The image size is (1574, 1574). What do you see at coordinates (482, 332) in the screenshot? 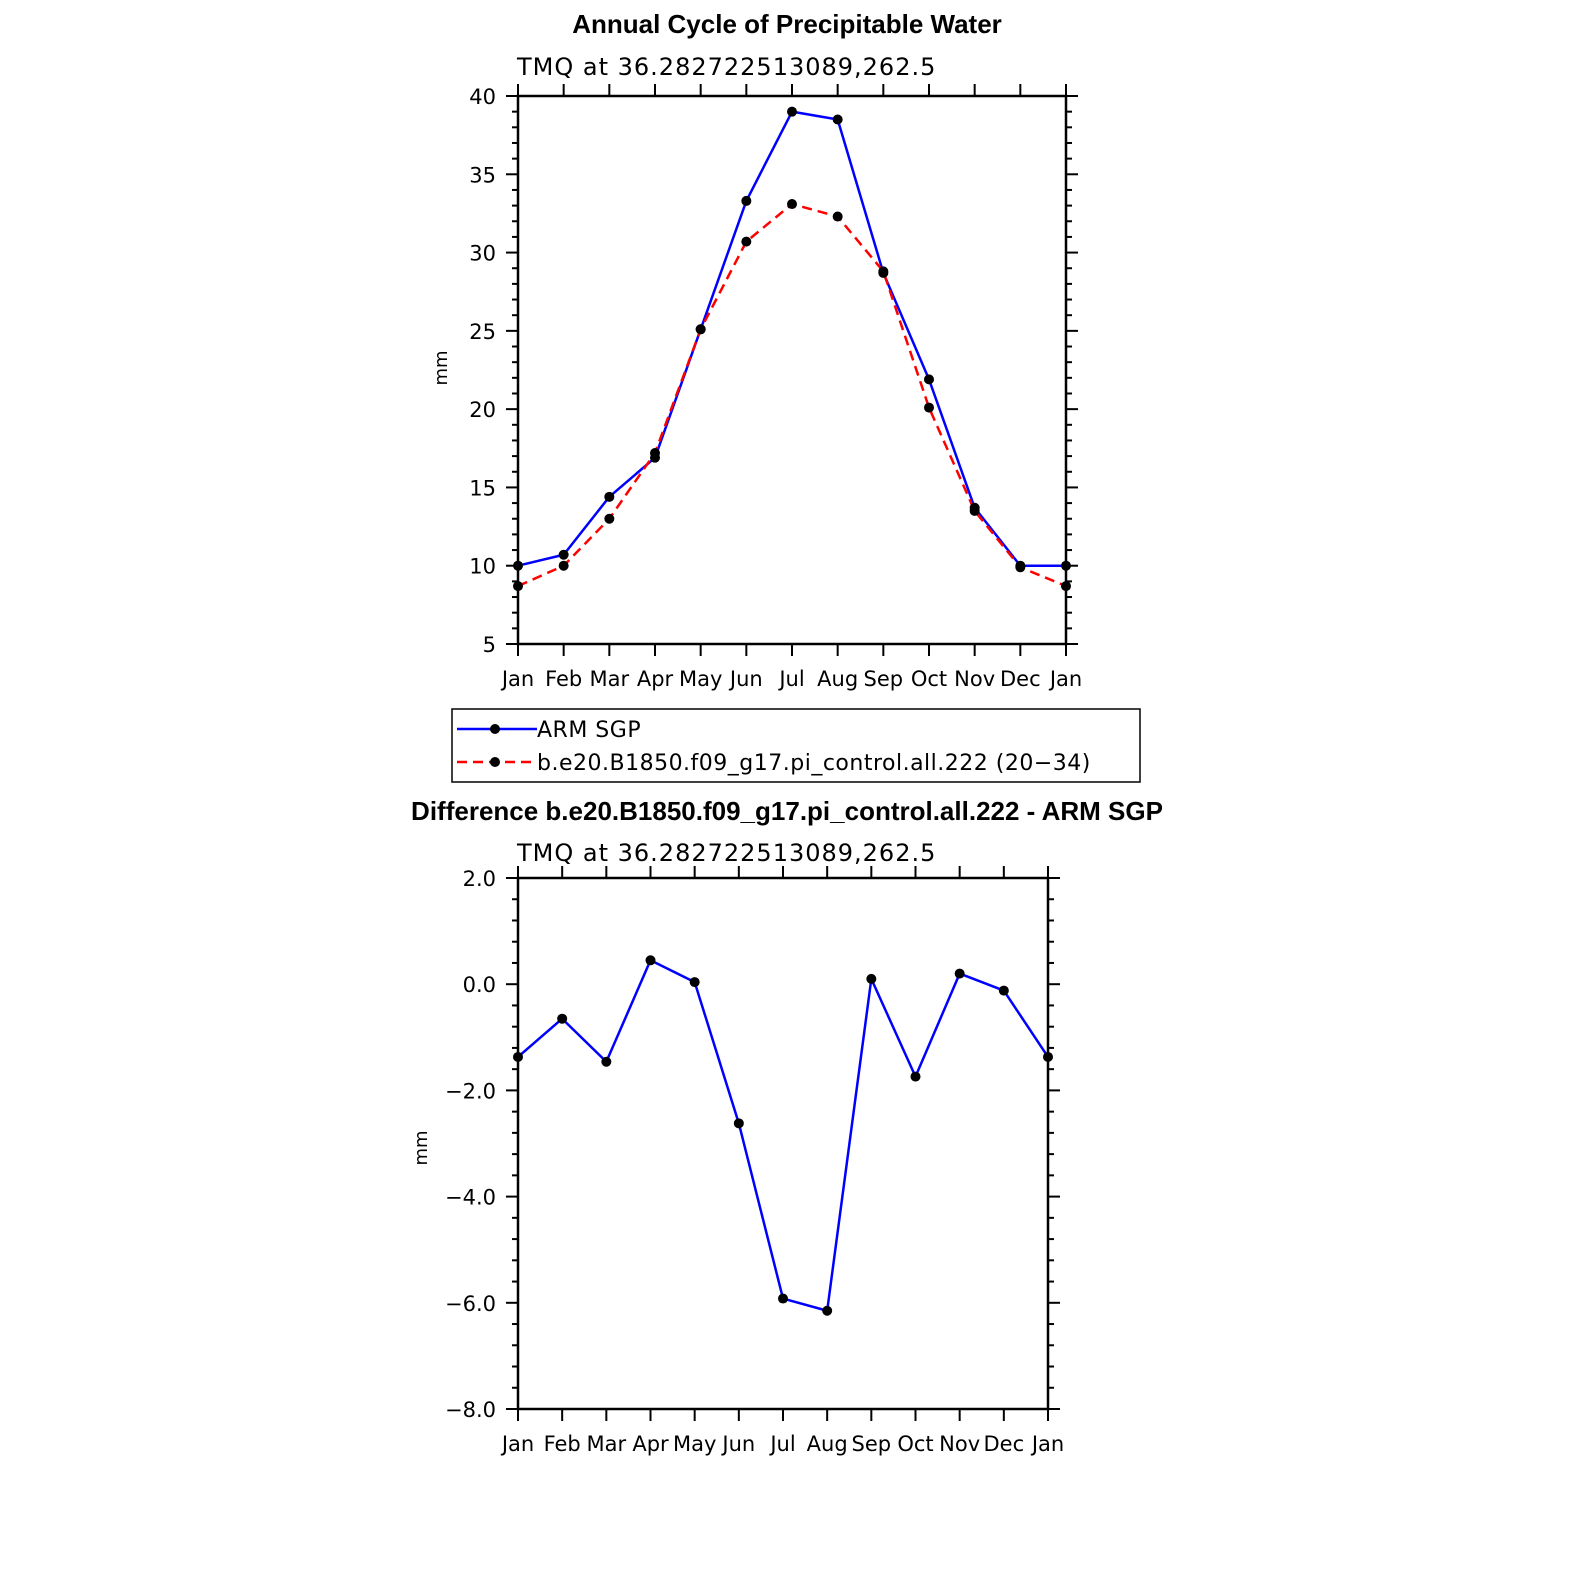
I see `top-chart-ytick-label: 25` at bounding box center [482, 332].